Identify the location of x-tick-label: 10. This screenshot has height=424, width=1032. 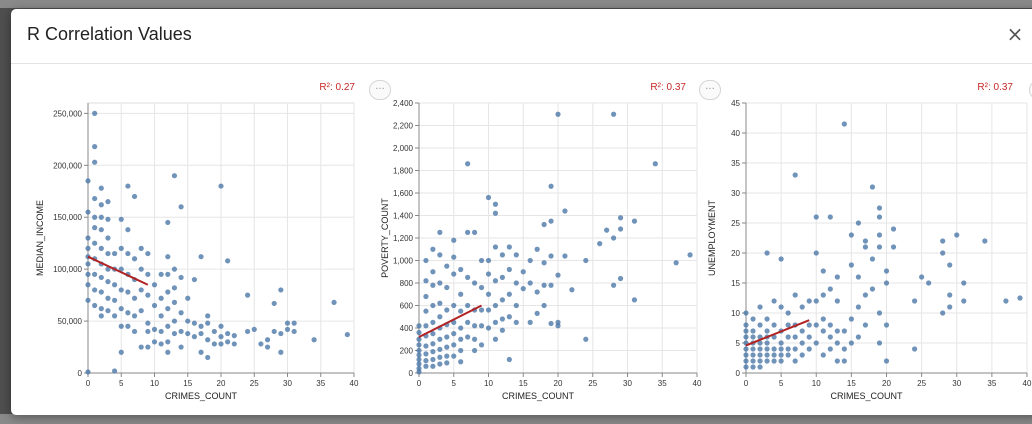
(154, 383).